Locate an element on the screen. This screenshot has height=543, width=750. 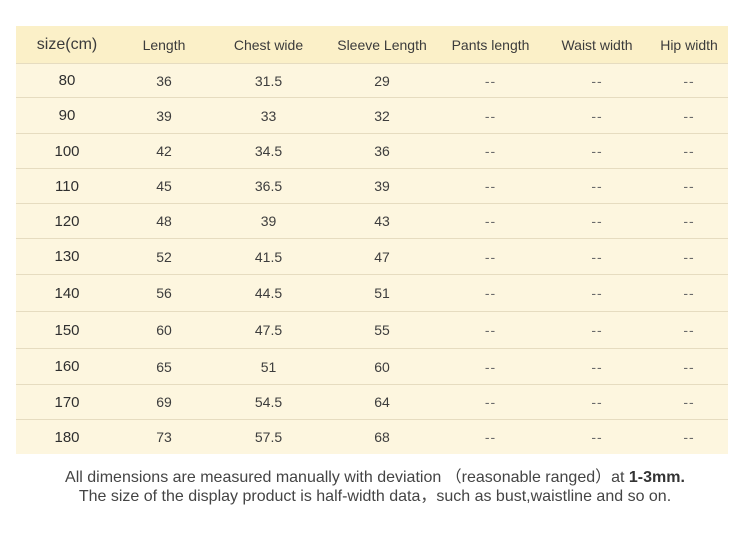
cell-sleeve-length: 60 is located at coordinates (382, 366).